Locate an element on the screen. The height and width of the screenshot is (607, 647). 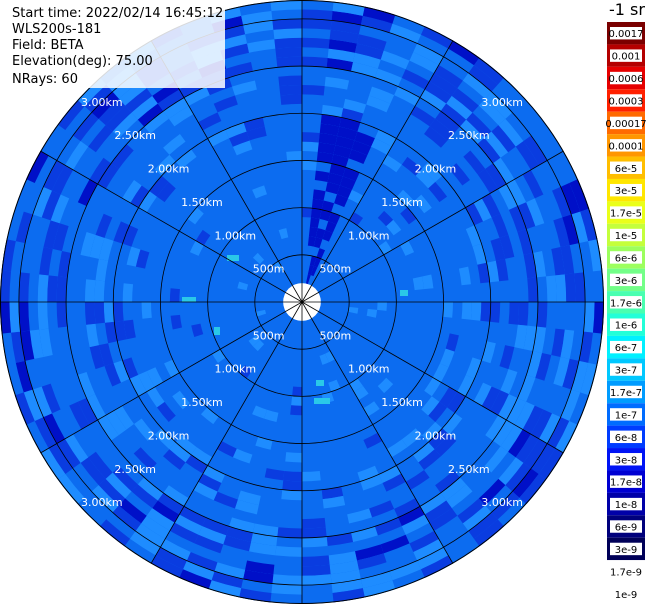
colorbar-tick-label: 3e-5 is located at coordinates (626, 191).